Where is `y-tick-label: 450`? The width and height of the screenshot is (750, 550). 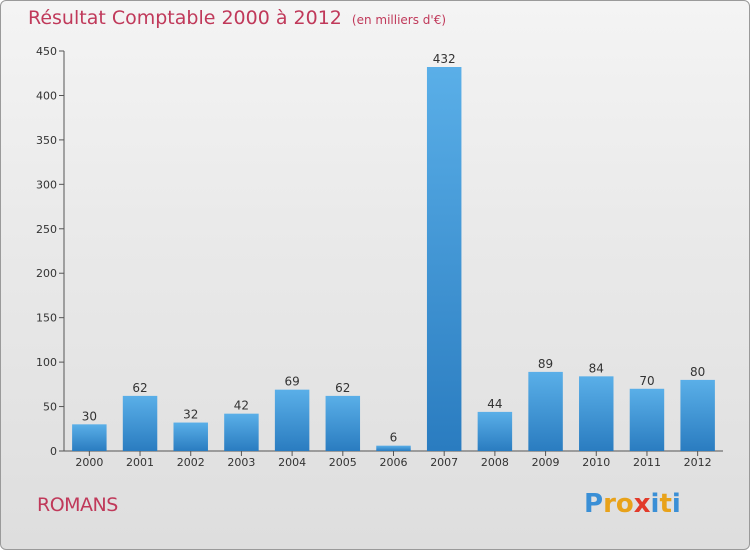 y-tick-label: 450 is located at coordinates (46, 51).